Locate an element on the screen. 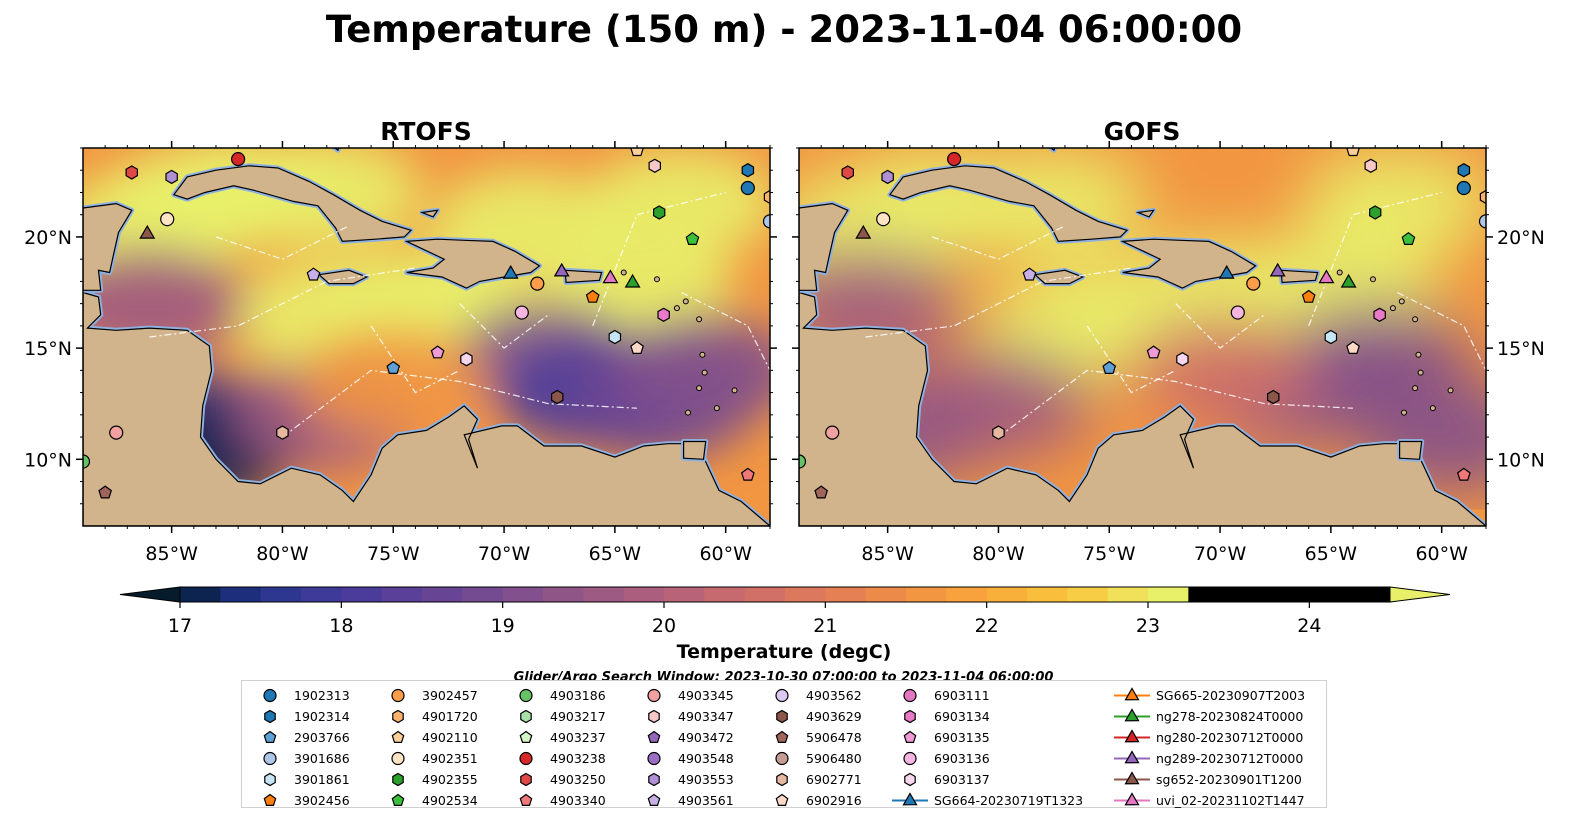  gofs-island is located at coordinates (1420, 372).